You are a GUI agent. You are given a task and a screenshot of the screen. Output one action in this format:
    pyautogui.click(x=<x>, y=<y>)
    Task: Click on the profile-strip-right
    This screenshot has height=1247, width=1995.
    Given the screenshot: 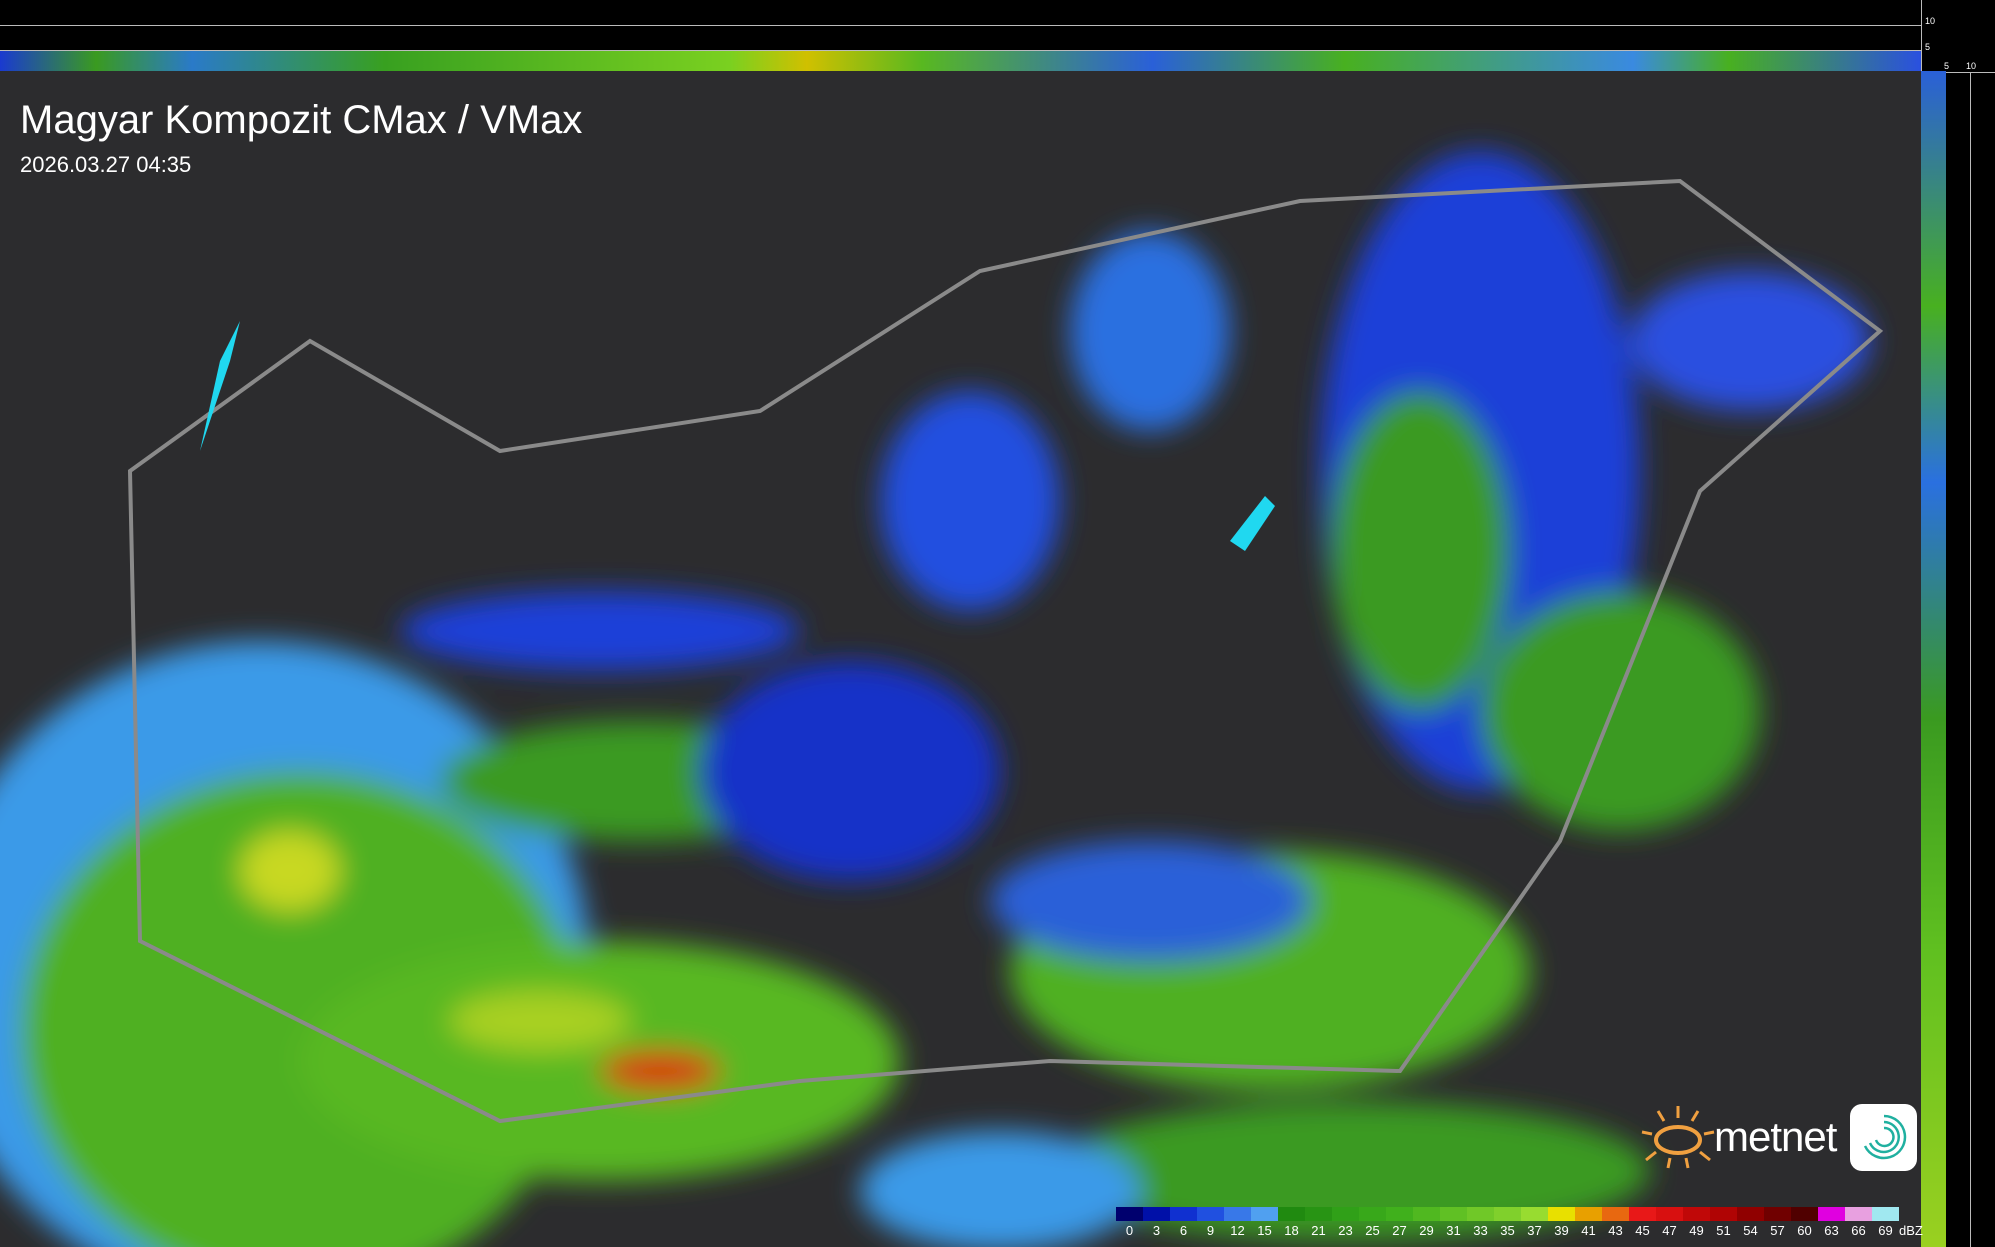 What is the action you would take?
    pyautogui.click(x=1933, y=659)
    